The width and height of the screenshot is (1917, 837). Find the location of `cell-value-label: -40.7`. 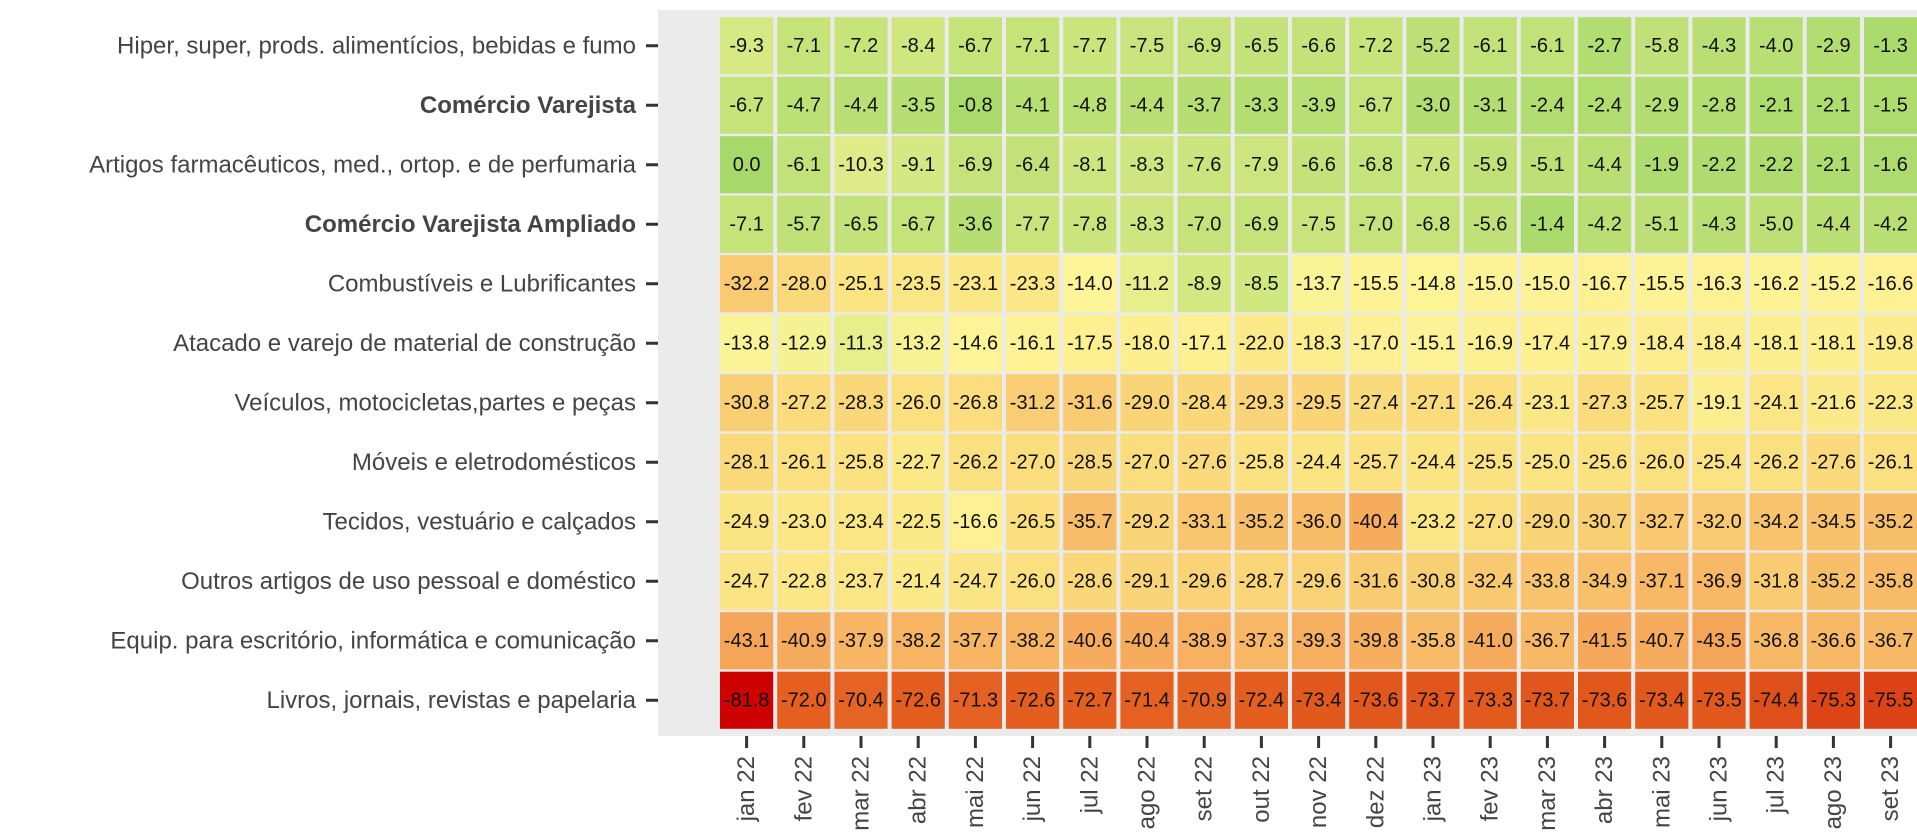

cell-value-label: -40.7 is located at coordinates (1662, 641).